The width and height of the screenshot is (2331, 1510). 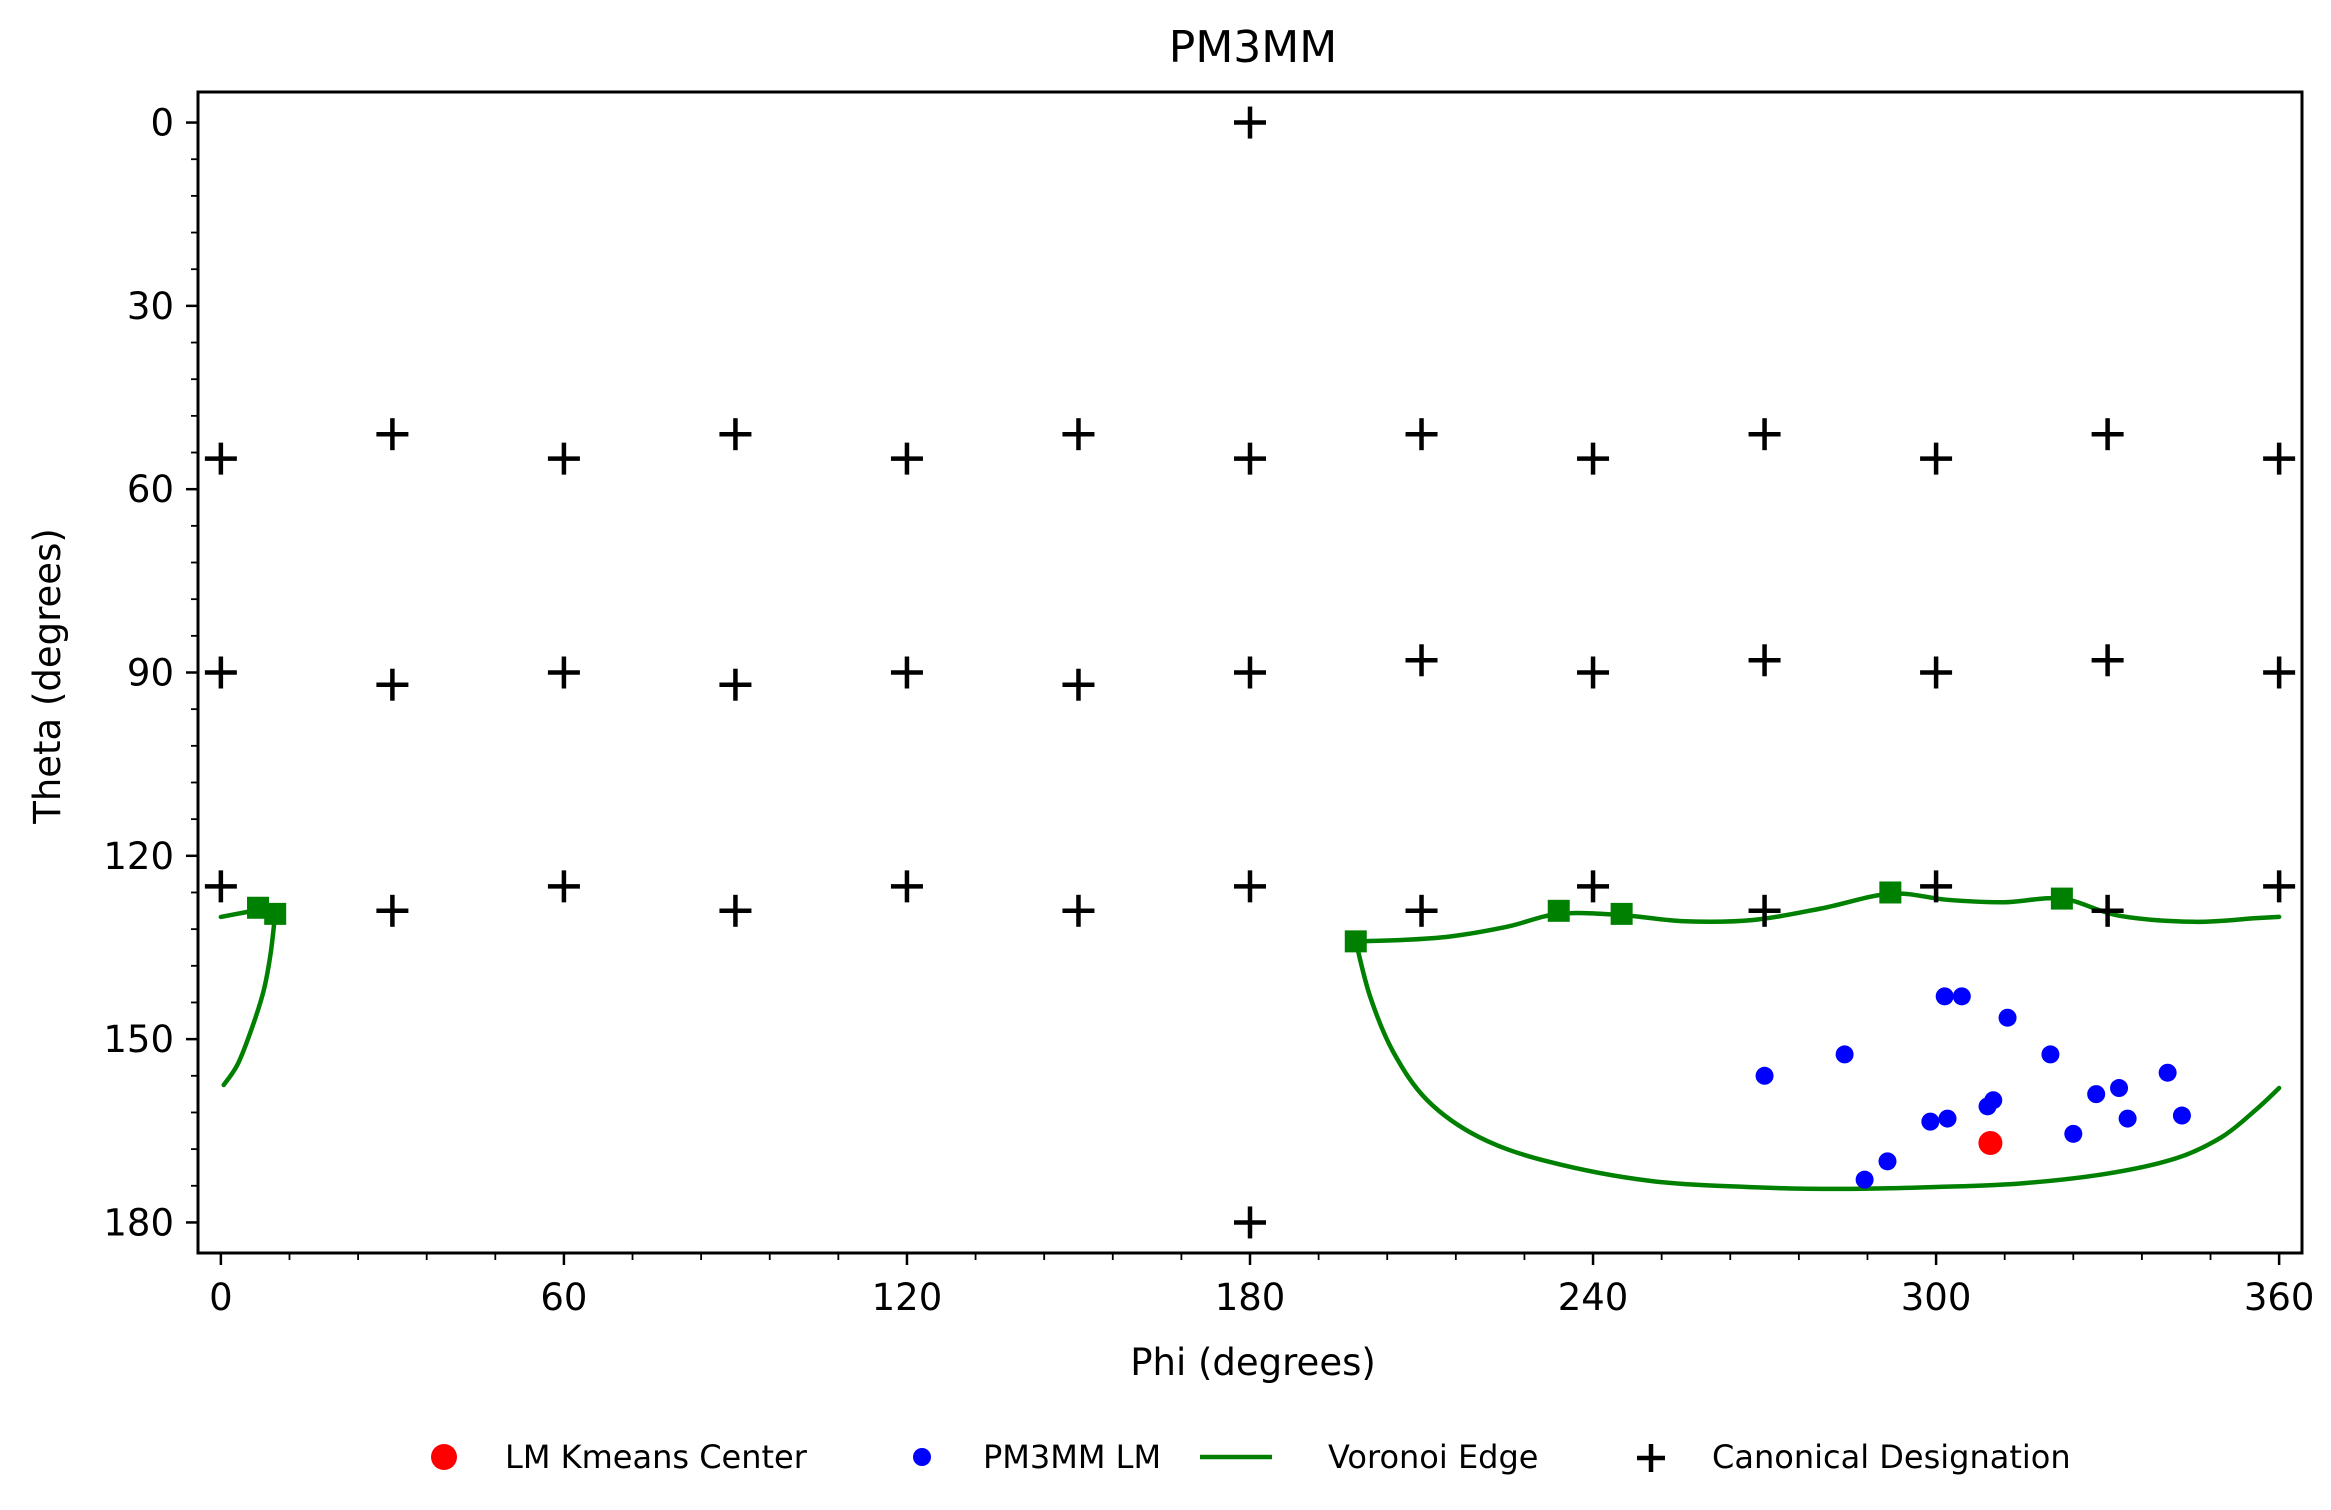 I want to click on legend-entry: Voronoi Edge, so click(x=1369, y=1457).